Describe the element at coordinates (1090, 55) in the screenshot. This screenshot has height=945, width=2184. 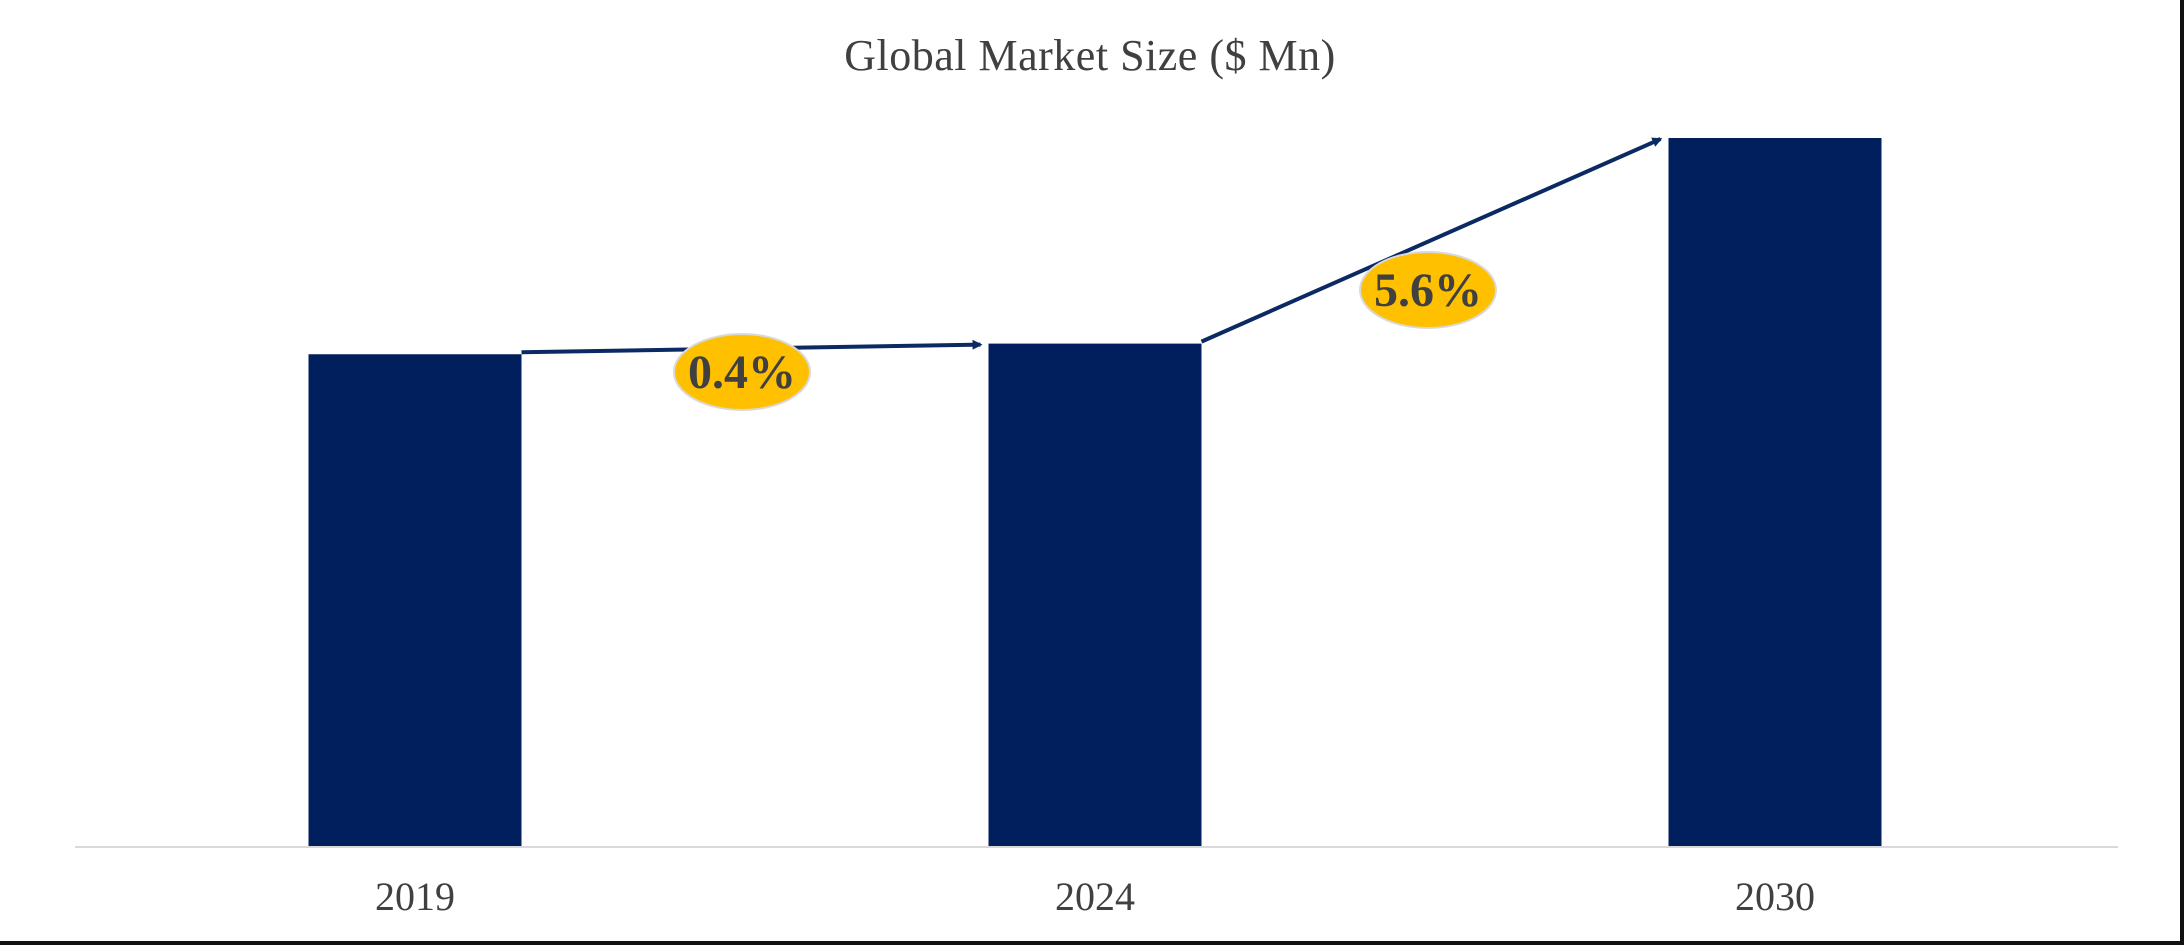
I see `chart-title: Global Market Size ($ Mn)` at that location.